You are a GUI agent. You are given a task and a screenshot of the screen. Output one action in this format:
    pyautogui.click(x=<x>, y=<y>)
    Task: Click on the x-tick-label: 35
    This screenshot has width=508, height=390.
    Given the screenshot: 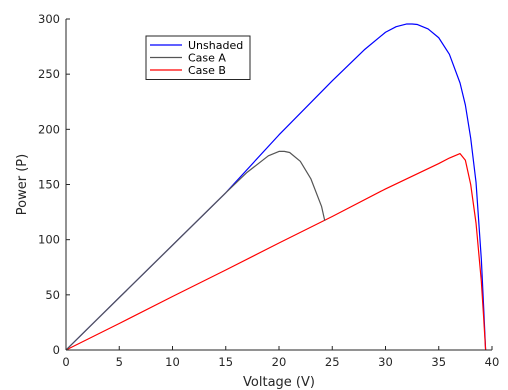 What is the action you would take?
    pyautogui.click(x=438, y=362)
    